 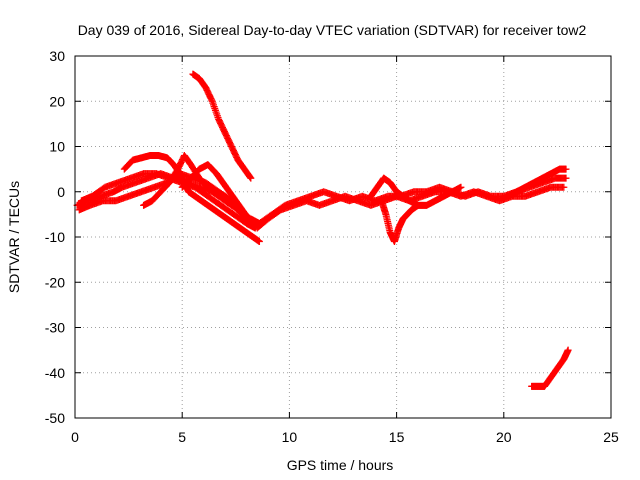 What do you see at coordinates (290, 437) in the screenshot?
I see `x-tick-label: 10` at bounding box center [290, 437].